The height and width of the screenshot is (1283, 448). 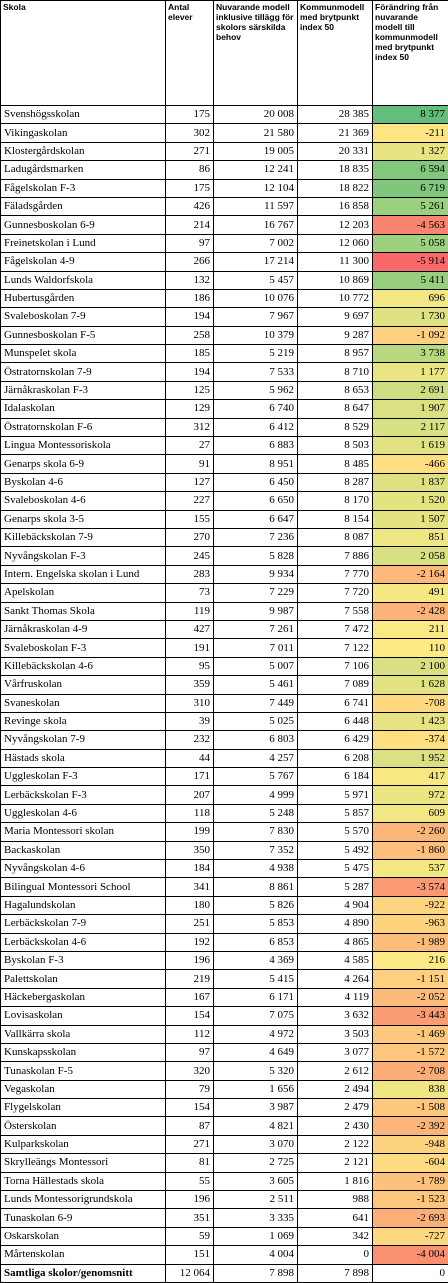 What do you see at coordinates (256, 887) in the screenshot?
I see `cell-current-model: 8 861` at bounding box center [256, 887].